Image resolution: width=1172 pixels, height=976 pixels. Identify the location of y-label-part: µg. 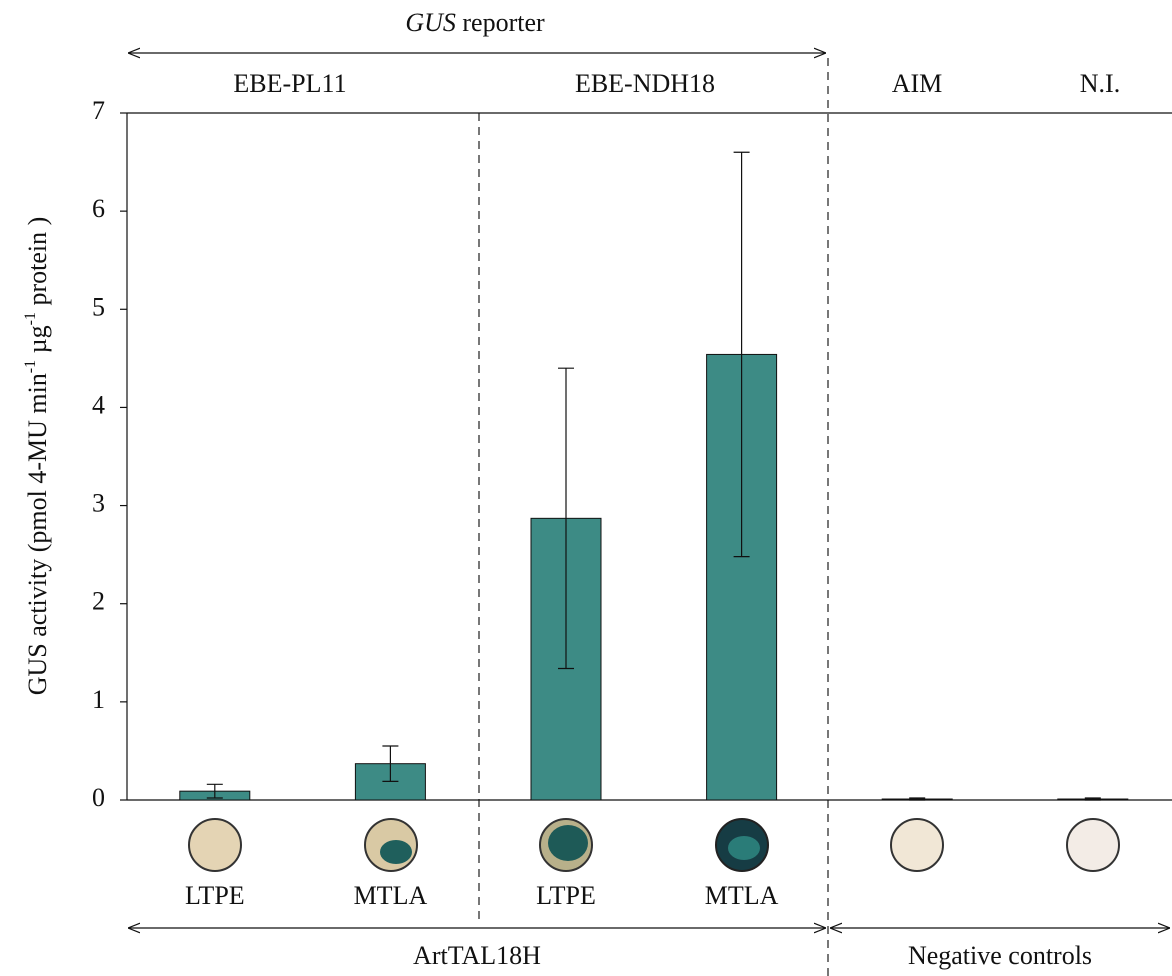
(37, 342).